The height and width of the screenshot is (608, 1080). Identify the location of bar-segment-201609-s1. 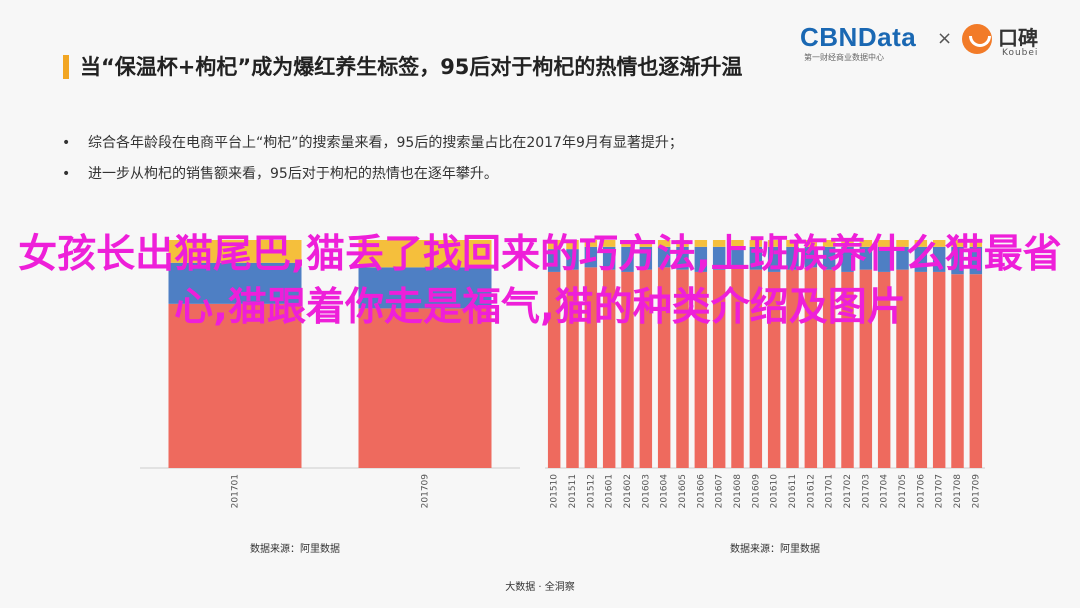
(756, 258).